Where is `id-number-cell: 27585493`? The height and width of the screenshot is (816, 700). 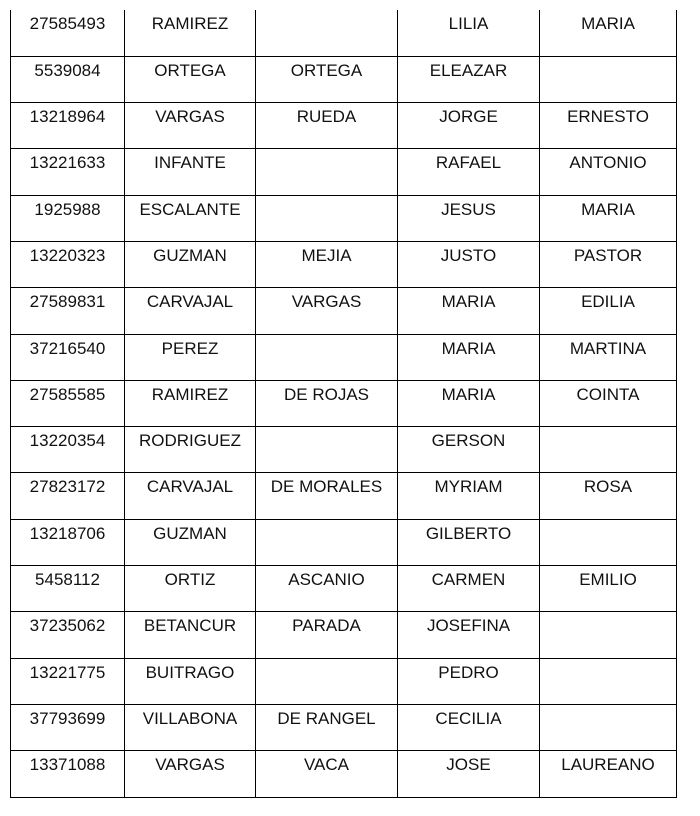
id-number-cell: 27585493 is located at coordinates (67, 33).